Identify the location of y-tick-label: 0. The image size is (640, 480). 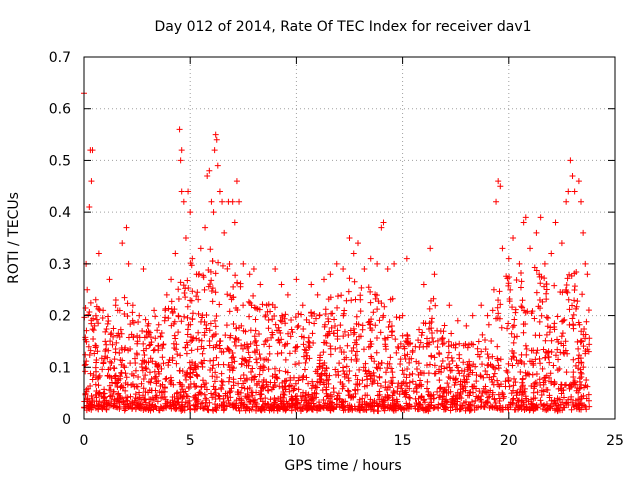
(66, 420).